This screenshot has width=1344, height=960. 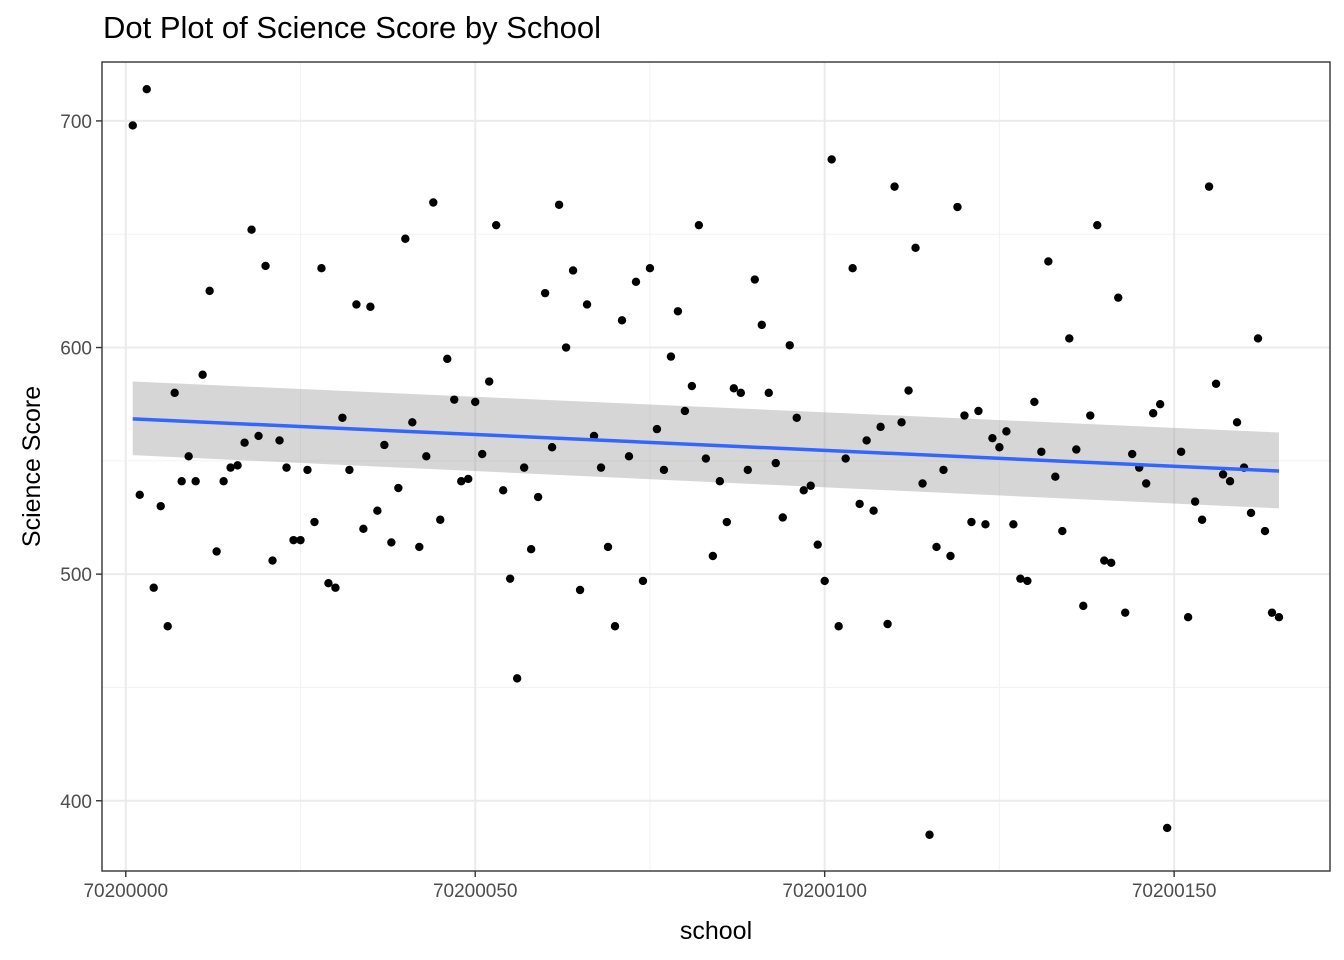 I want to click on chart-title: Dot Plot of Science Score by School, so click(x=352, y=27).